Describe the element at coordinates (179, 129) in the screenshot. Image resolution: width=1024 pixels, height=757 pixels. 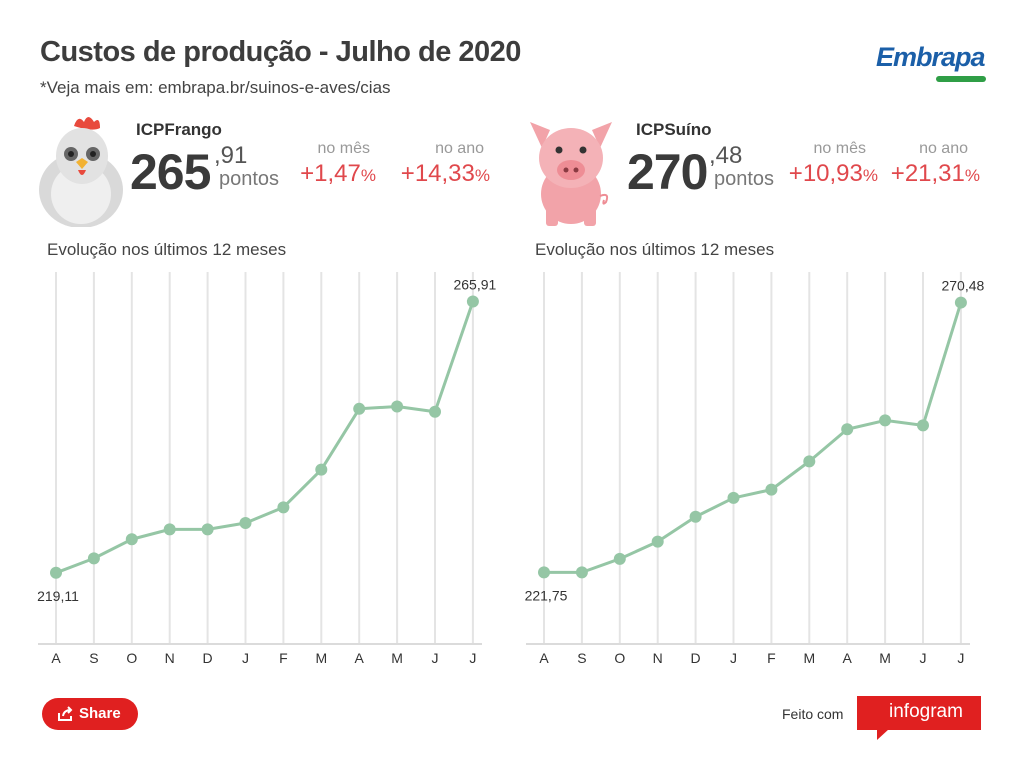
I see `kpi-name: ICPFrango` at that location.